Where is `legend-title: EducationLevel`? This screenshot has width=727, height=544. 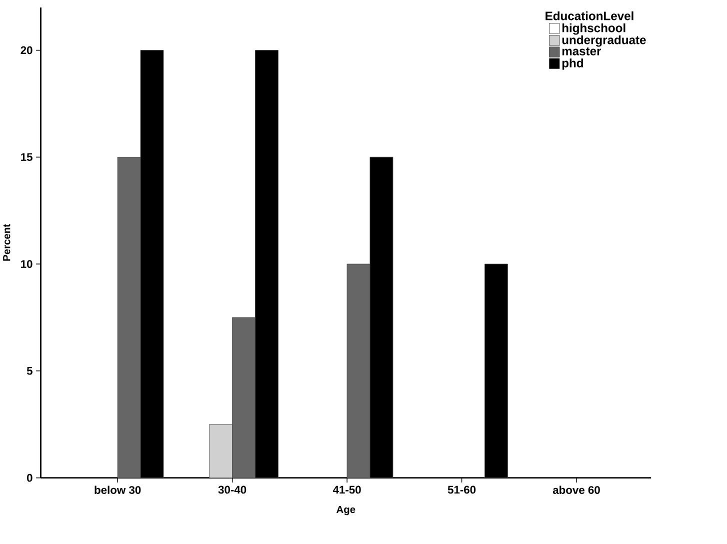
legend-title: EducationLevel is located at coordinates (590, 15).